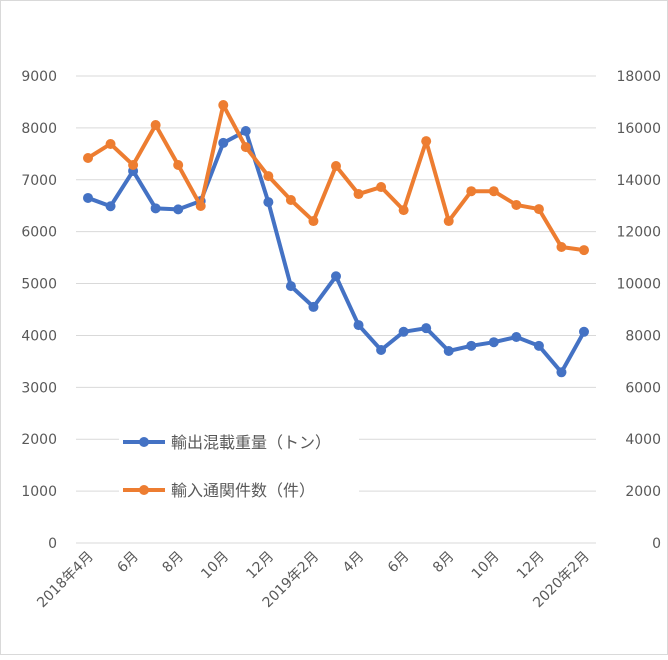 The height and width of the screenshot is (660, 668). I want to click on y-left-tick-label: 0, so click(52, 544).